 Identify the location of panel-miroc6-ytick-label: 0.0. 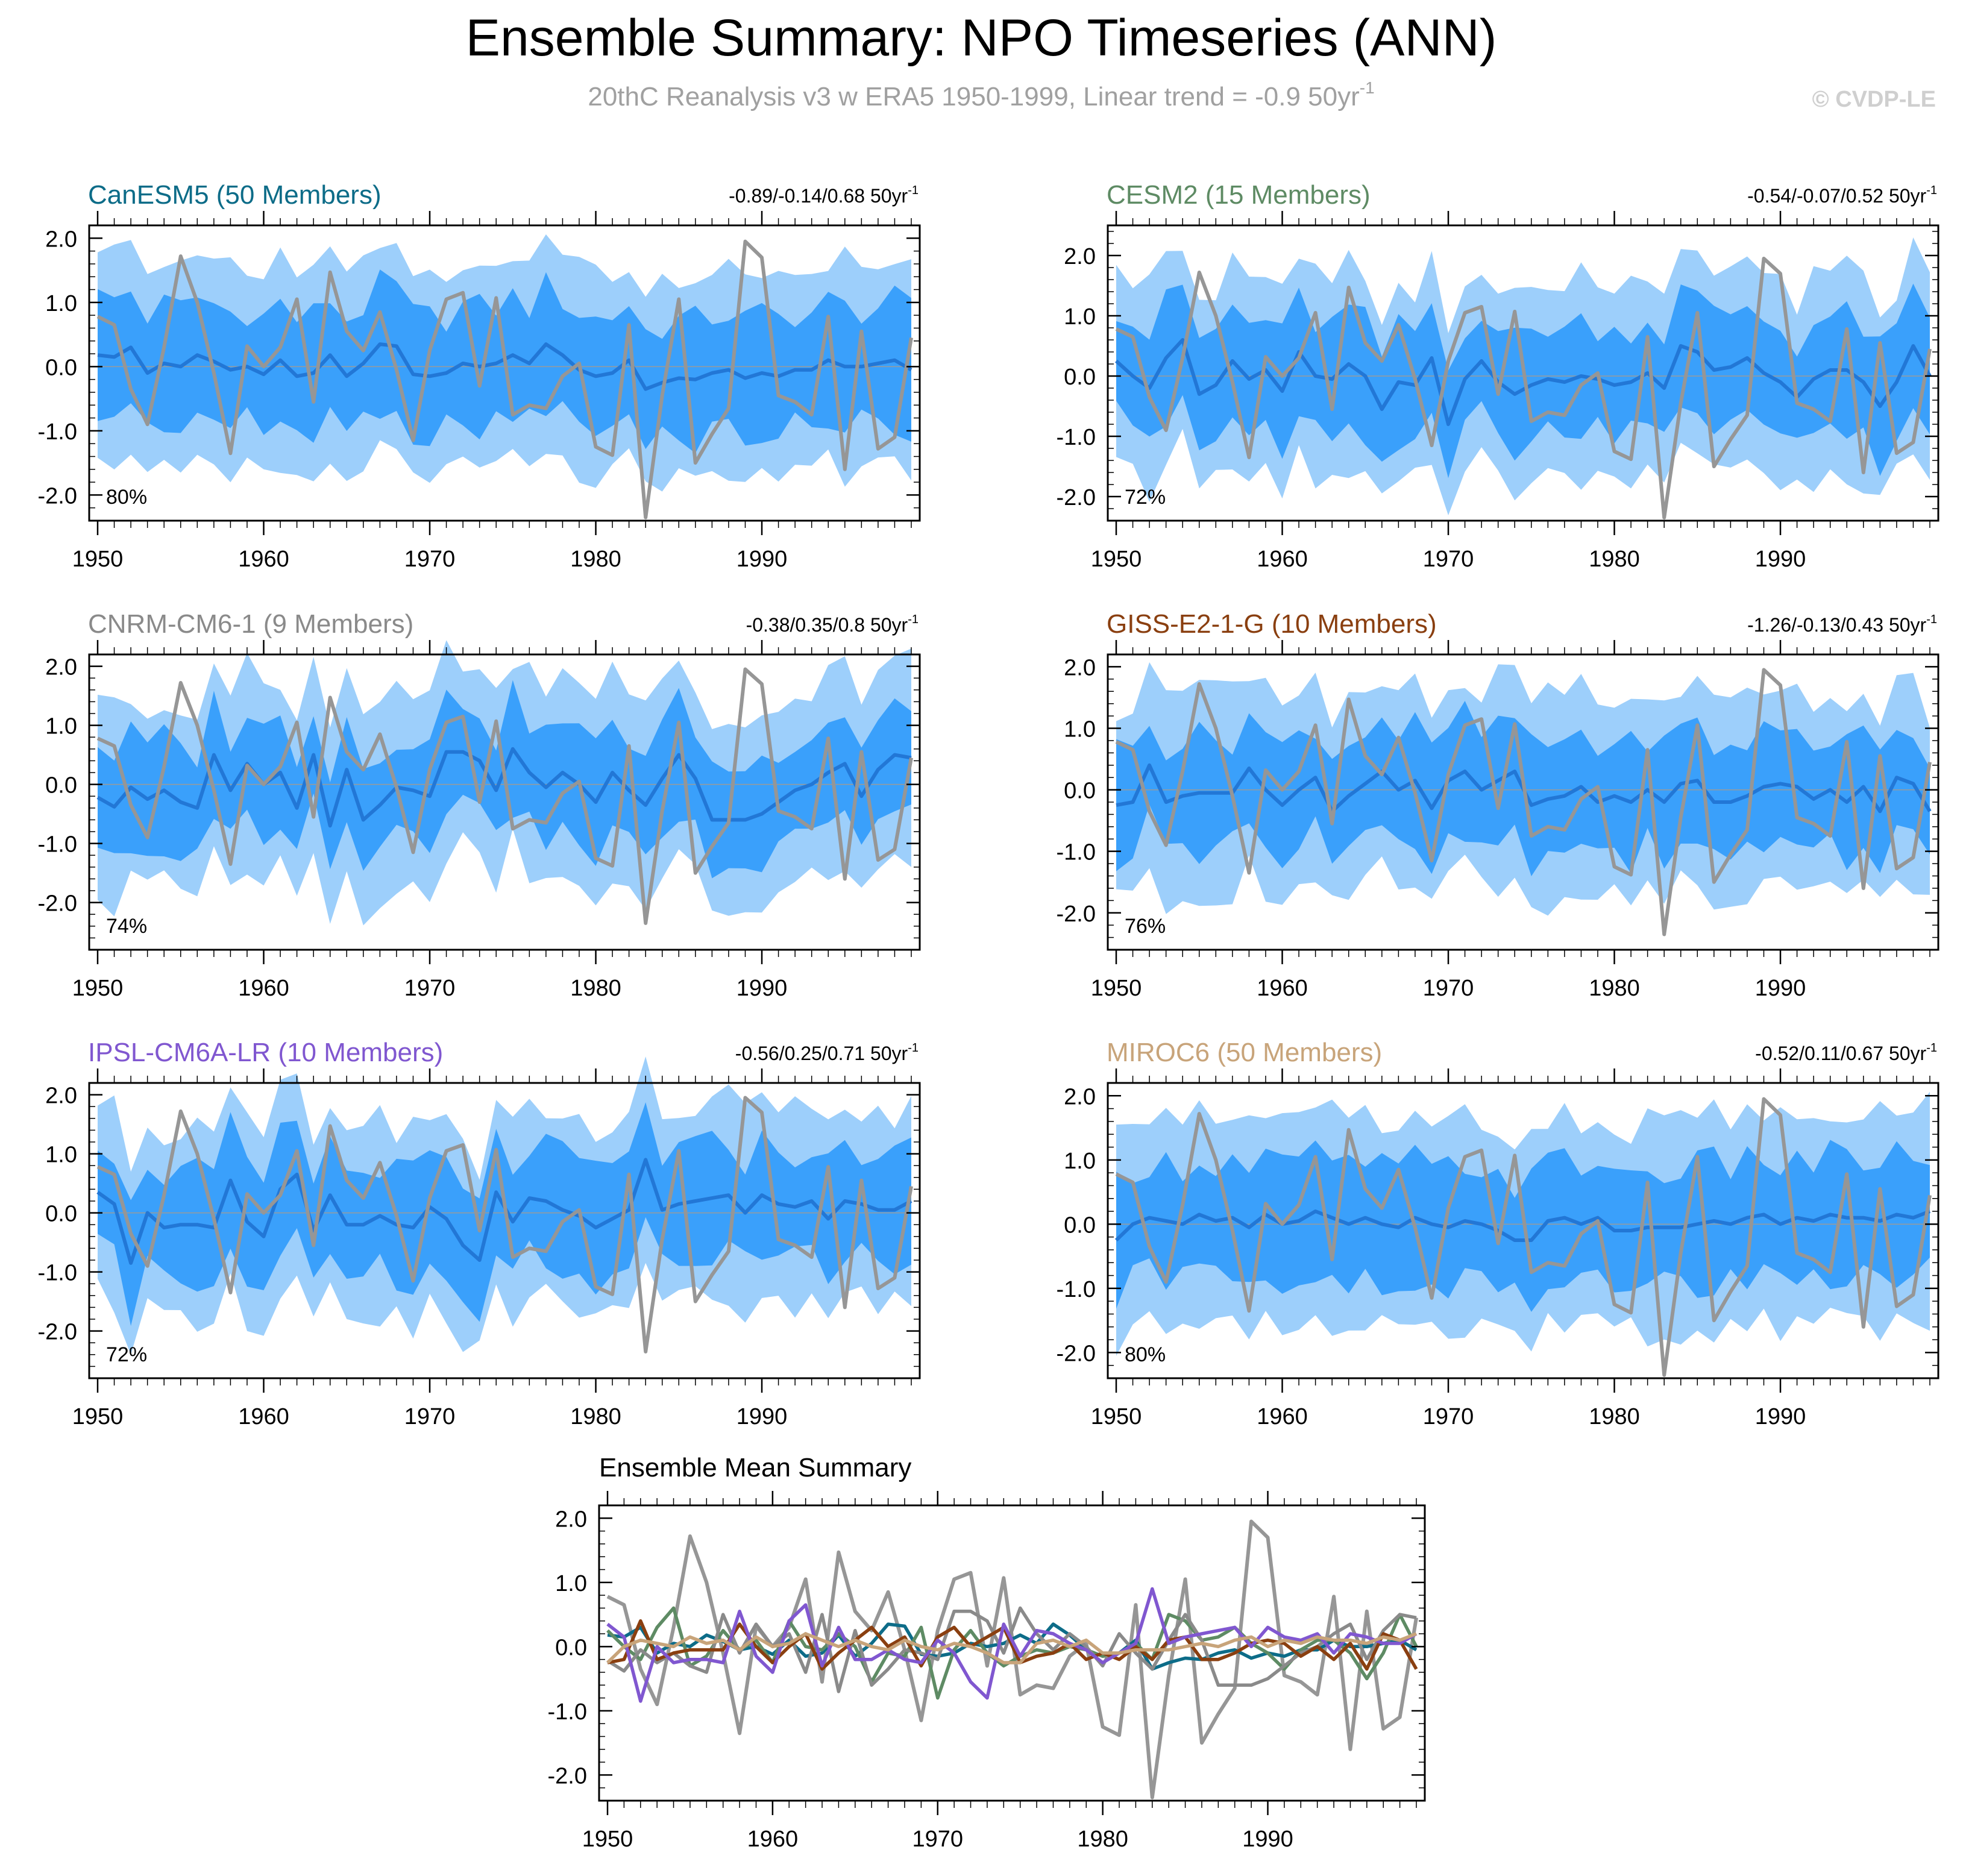
(1080, 1225).